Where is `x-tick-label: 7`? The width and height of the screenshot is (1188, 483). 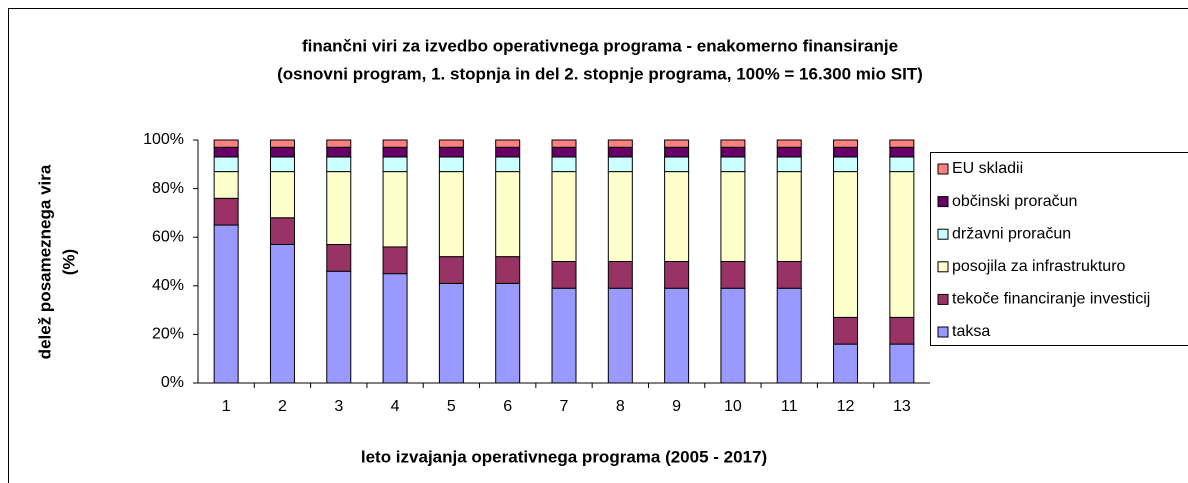
x-tick-label: 7 is located at coordinates (564, 406).